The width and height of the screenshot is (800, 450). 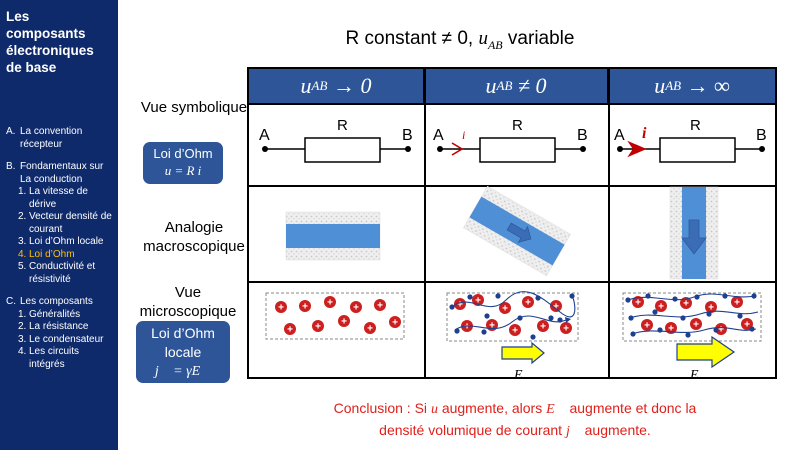 I want to click on lattice-medium-field: + +++ ++ + + + + E⃗, so click(x=512, y=337).